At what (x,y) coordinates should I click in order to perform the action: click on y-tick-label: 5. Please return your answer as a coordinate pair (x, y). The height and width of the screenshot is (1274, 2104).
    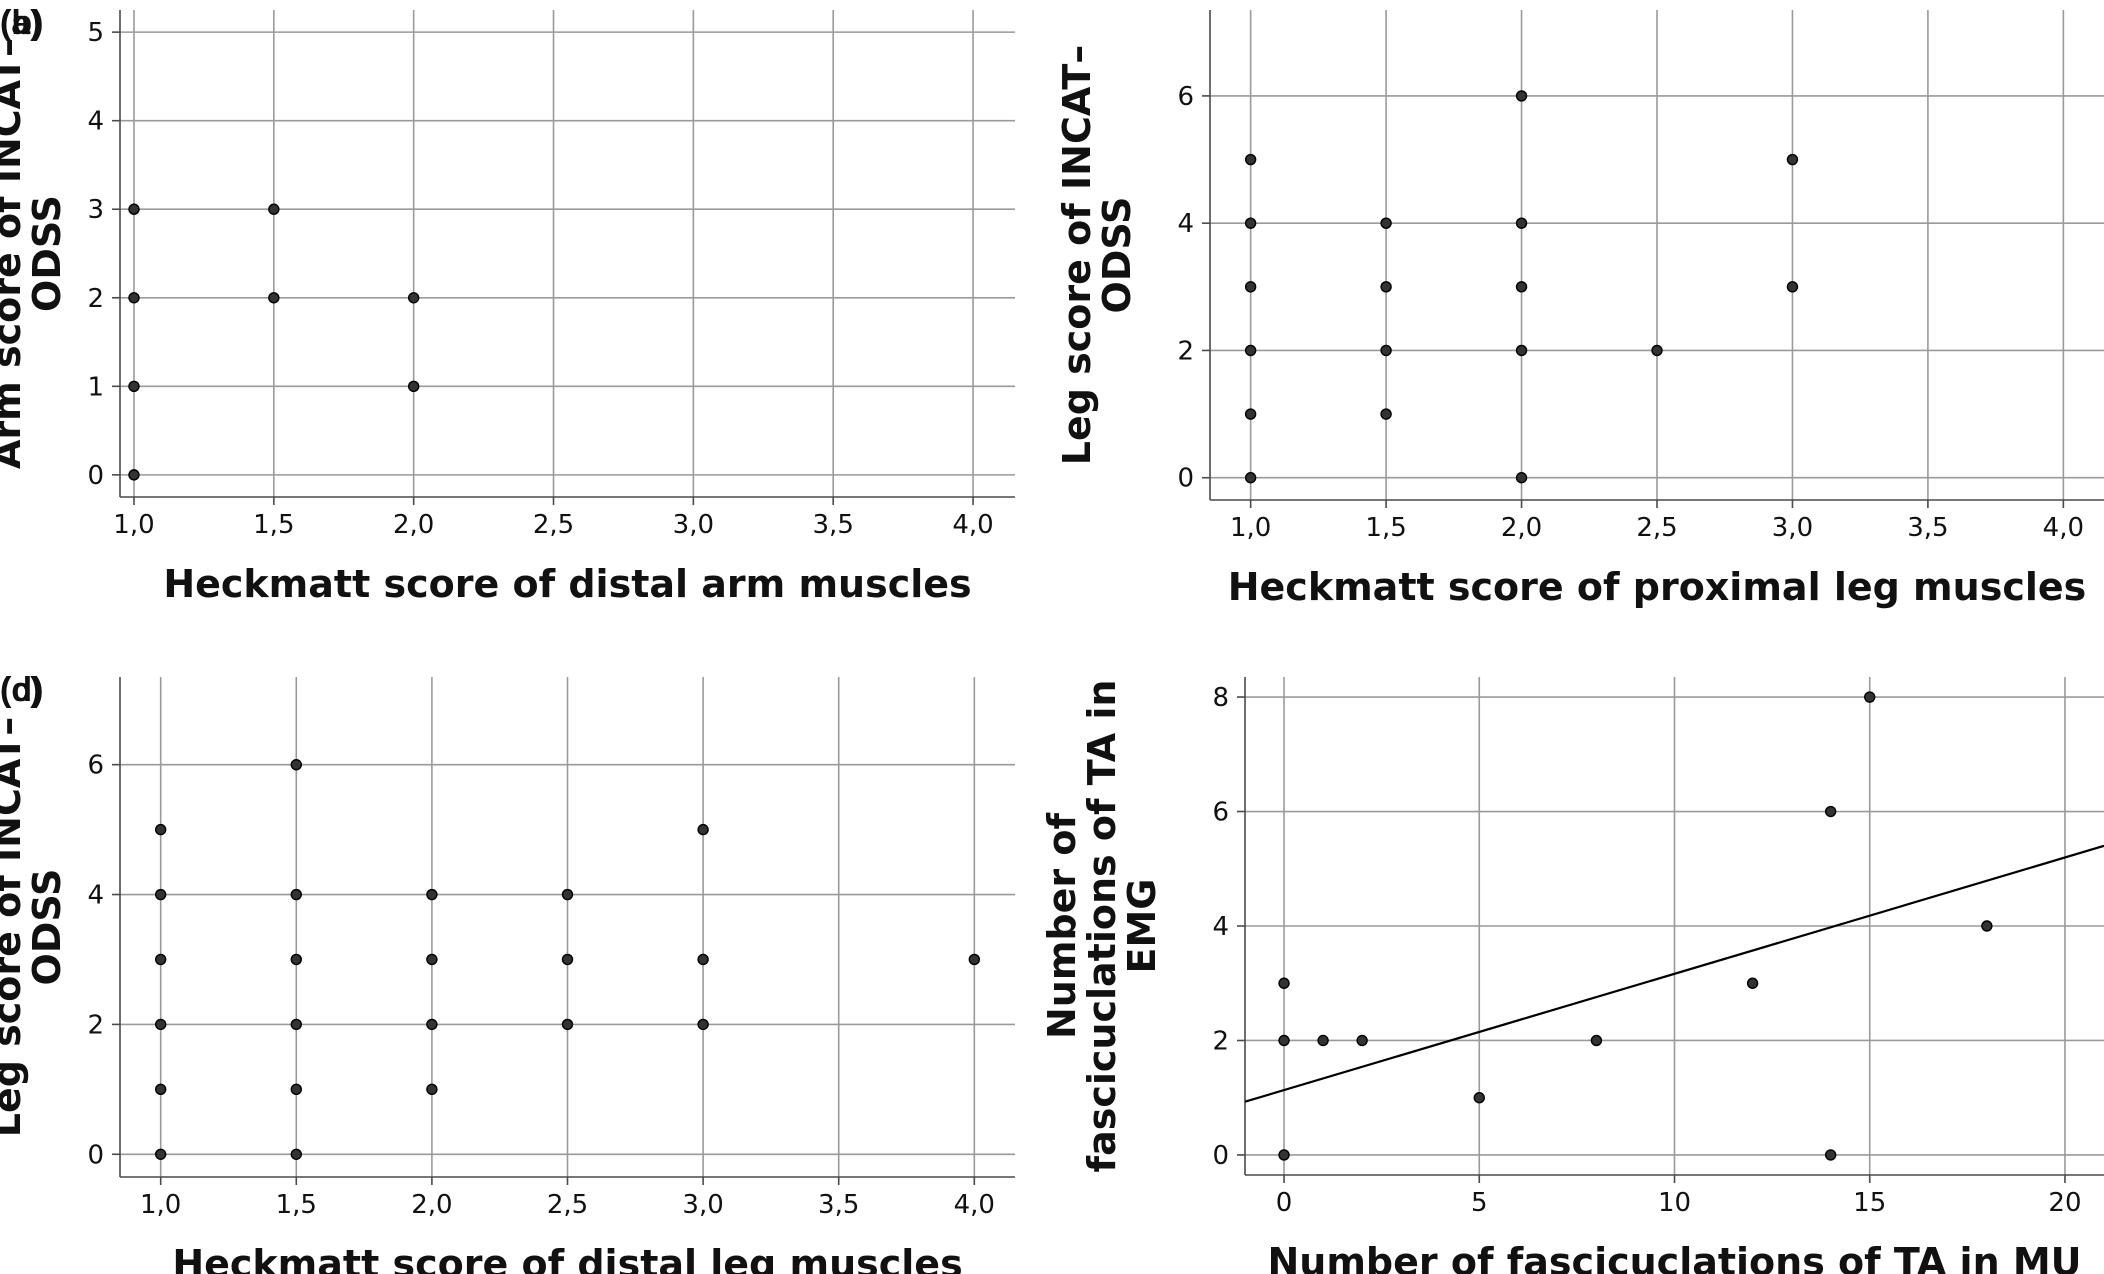
    Looking at the image, I should click on (95, 33).